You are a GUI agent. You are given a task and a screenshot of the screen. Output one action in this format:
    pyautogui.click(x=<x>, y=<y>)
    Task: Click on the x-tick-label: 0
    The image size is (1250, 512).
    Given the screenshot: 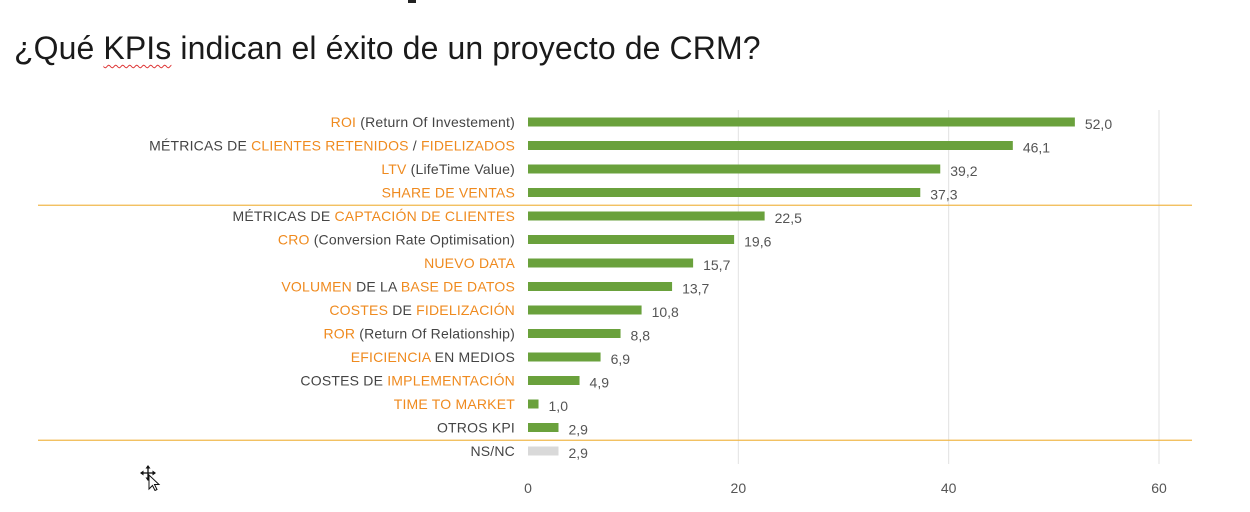 What is the action you would take?
    pyautogui.click(x=528, y=488)
    